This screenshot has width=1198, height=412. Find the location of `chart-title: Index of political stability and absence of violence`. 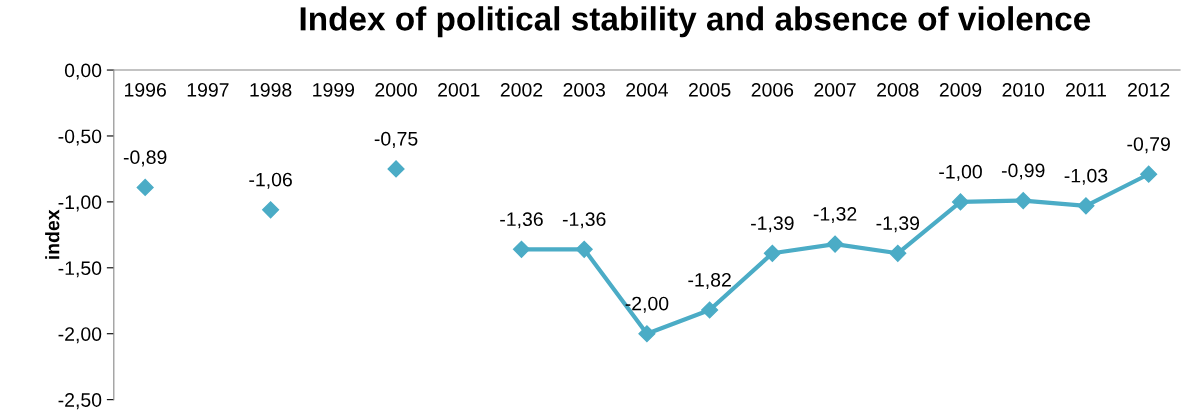

chart-title: Index of political stability and absence of violence is located at coordinates (695, 22).